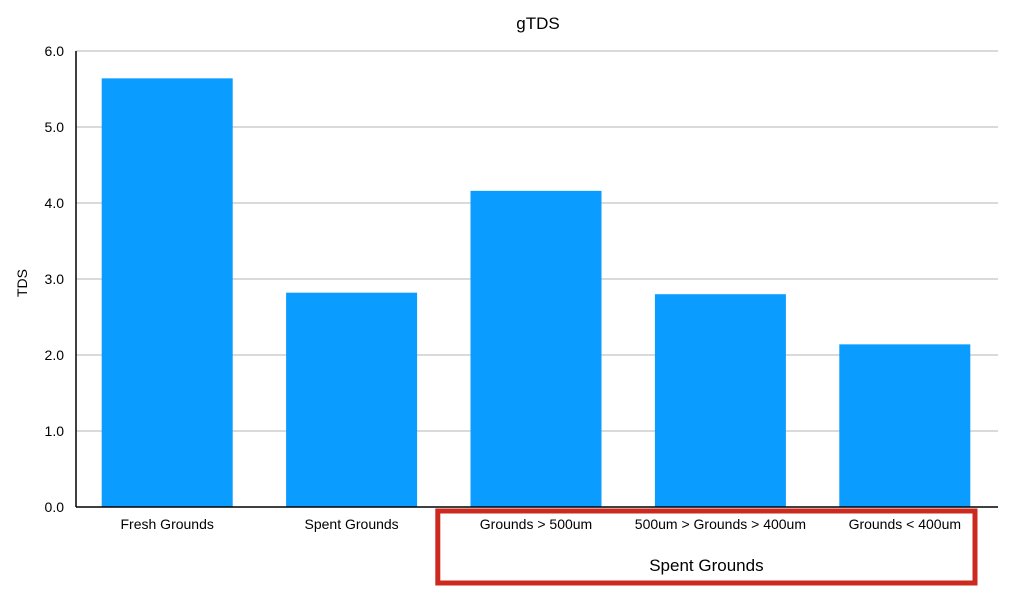 Image resolution: width=1010 pixels, height=606 pixels. I want to click on spent-grounds-highlight-box, so click(706, 547).